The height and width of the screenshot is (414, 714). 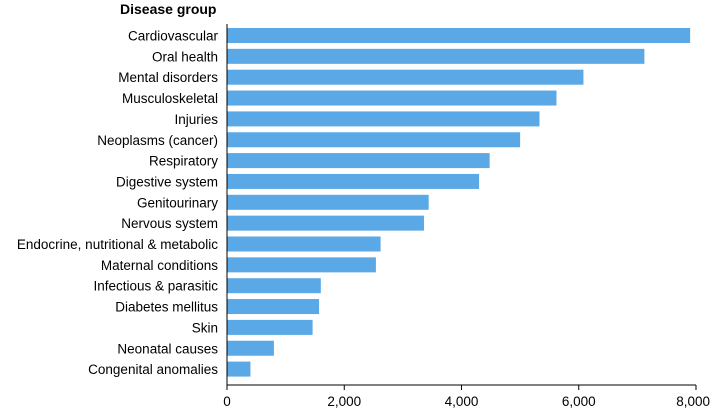 I want to click on category-label: Neonatal causes, so click(x=167, y=348).